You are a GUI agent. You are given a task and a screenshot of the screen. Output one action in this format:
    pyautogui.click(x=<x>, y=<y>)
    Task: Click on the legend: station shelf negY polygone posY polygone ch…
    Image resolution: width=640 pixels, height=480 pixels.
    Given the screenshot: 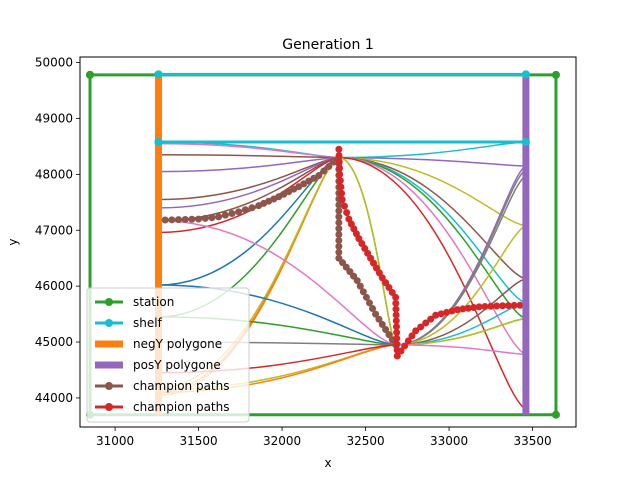 What is the action you would take?
    pyautogui.click(x=168, y=355)
    